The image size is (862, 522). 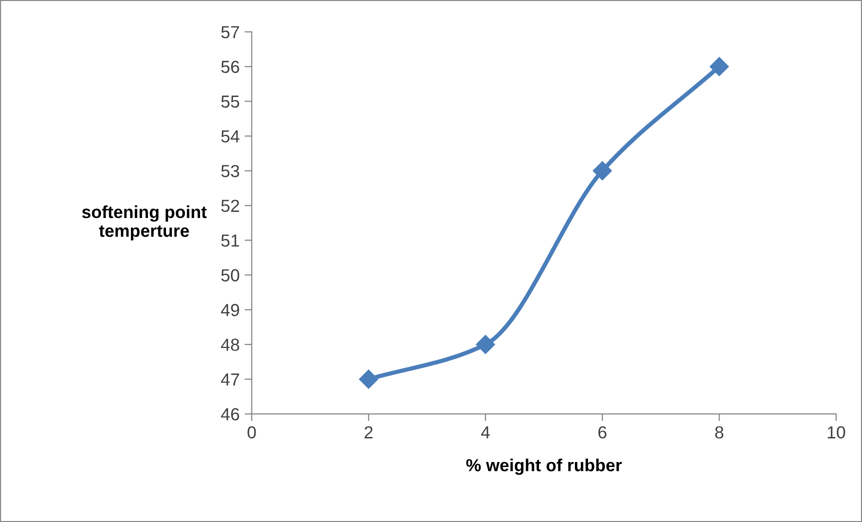 What do you see at coordinates (230, 414) in the screenshot?
I see `y-tick-label: 46` at bounding box center [230, 414].